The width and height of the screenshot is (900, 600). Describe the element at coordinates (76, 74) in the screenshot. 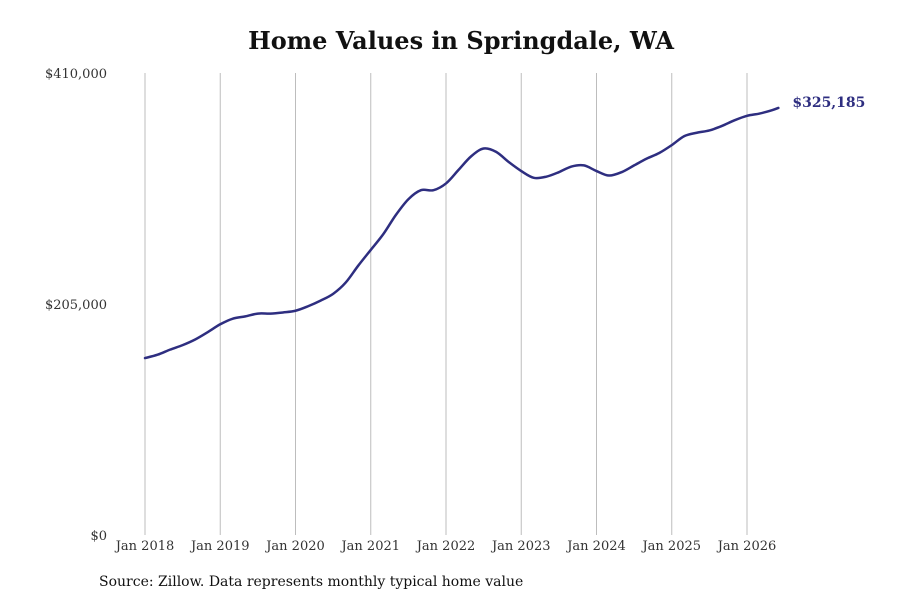

I see `y-tick-label: $410,000` at that location.